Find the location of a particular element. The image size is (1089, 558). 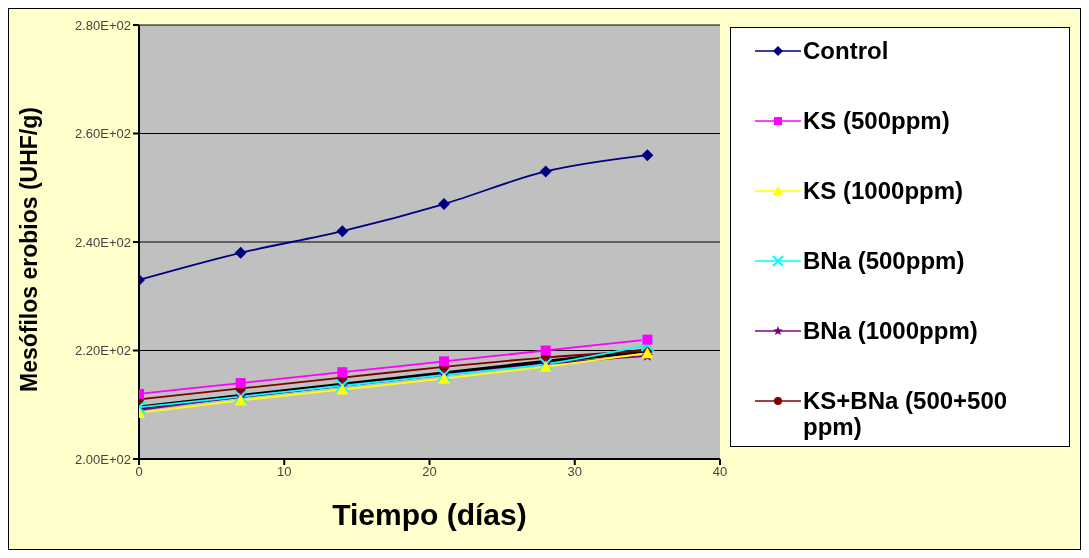

x-tick-label: 10 is located at coordinates (284, 472).